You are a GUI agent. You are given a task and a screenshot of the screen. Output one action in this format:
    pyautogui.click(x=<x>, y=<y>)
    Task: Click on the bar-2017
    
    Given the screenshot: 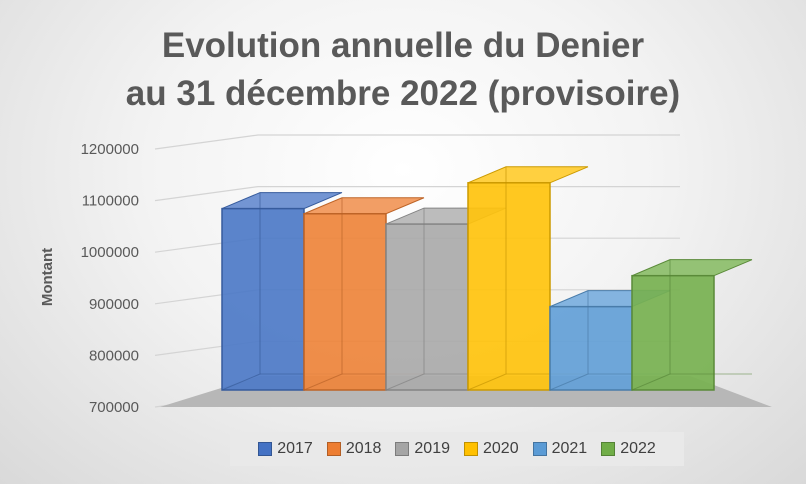 What is the action you would take?
    pyautogui.click(x=282, y=291)
    